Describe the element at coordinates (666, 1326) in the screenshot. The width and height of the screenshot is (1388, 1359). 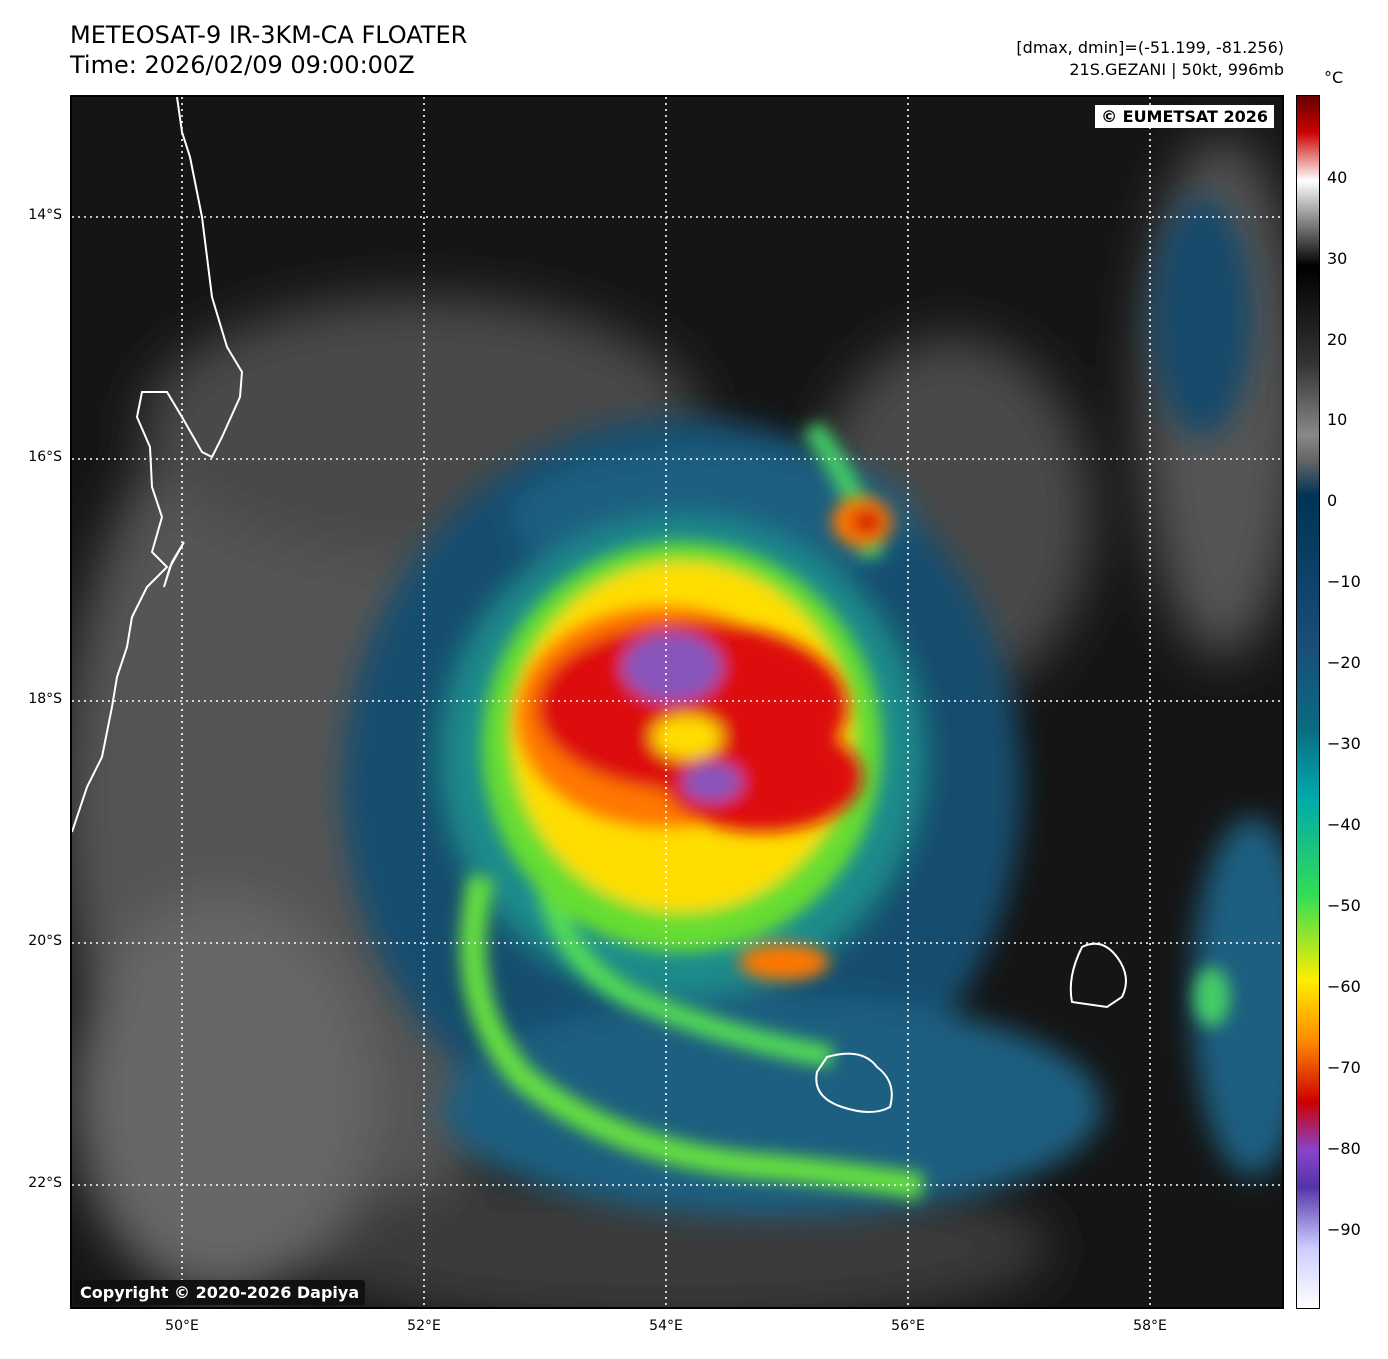
I see `lon-label-54e: 54°E` at that location.